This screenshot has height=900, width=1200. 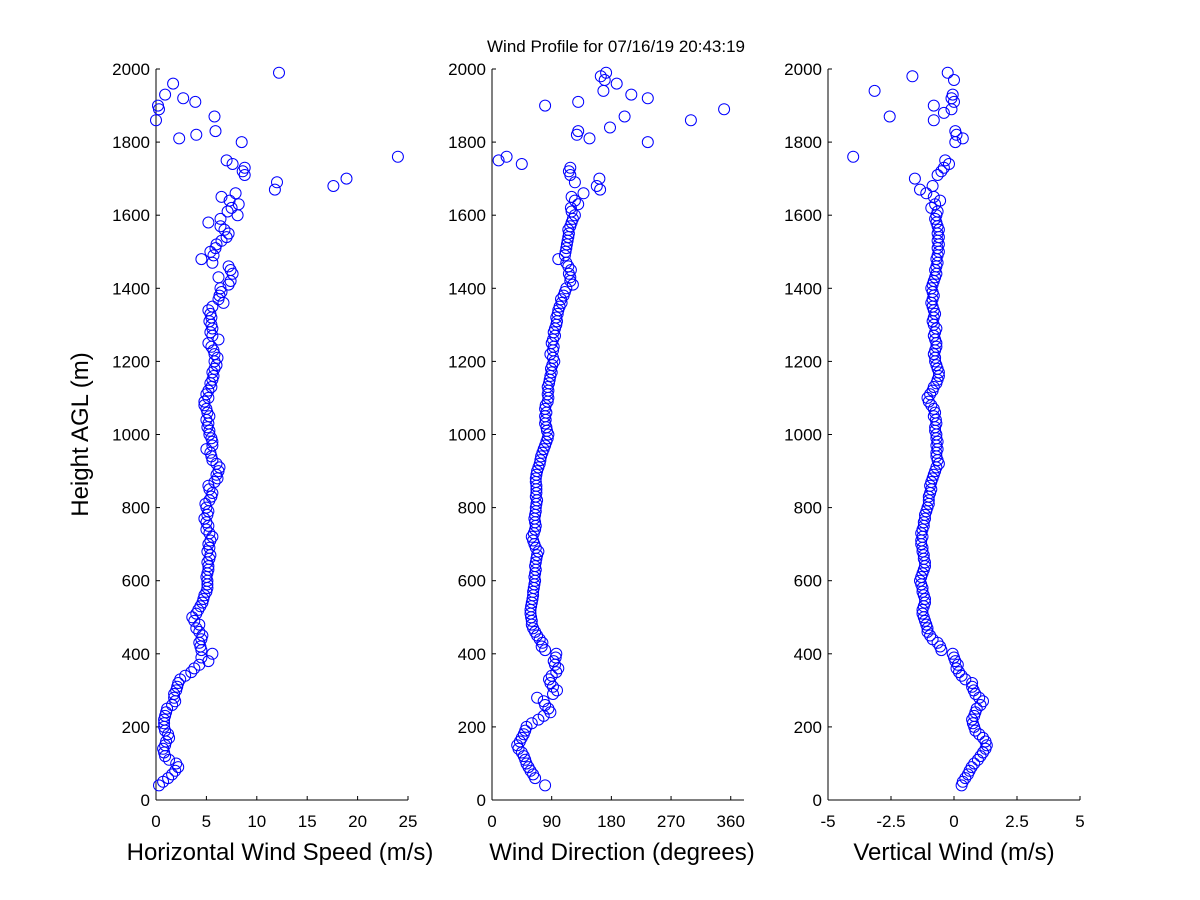 I want to click on x-tick-label: -5, so click(x=827, y=821).